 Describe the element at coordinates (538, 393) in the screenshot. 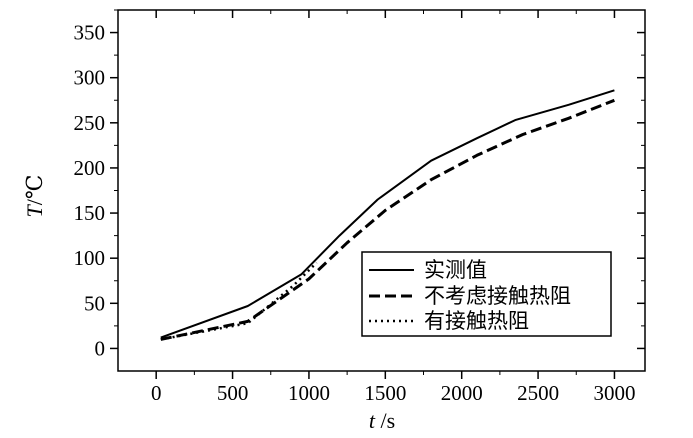

I see `x-tick-label: 2500` at that location.